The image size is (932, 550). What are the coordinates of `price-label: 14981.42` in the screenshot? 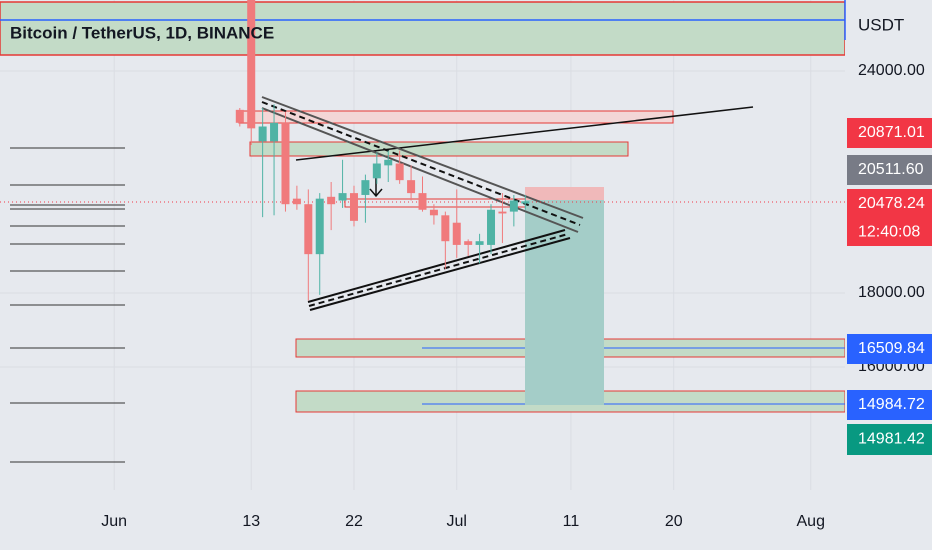 It's located at (891, 439).